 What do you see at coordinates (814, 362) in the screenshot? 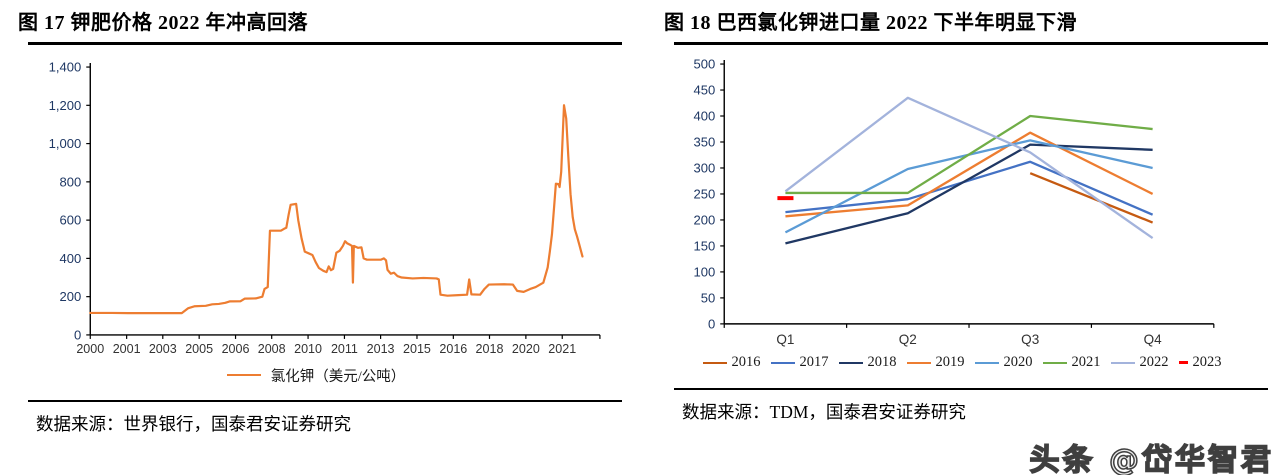
I see `legend-label-2017: 2017` at bounding box center [814, 362].